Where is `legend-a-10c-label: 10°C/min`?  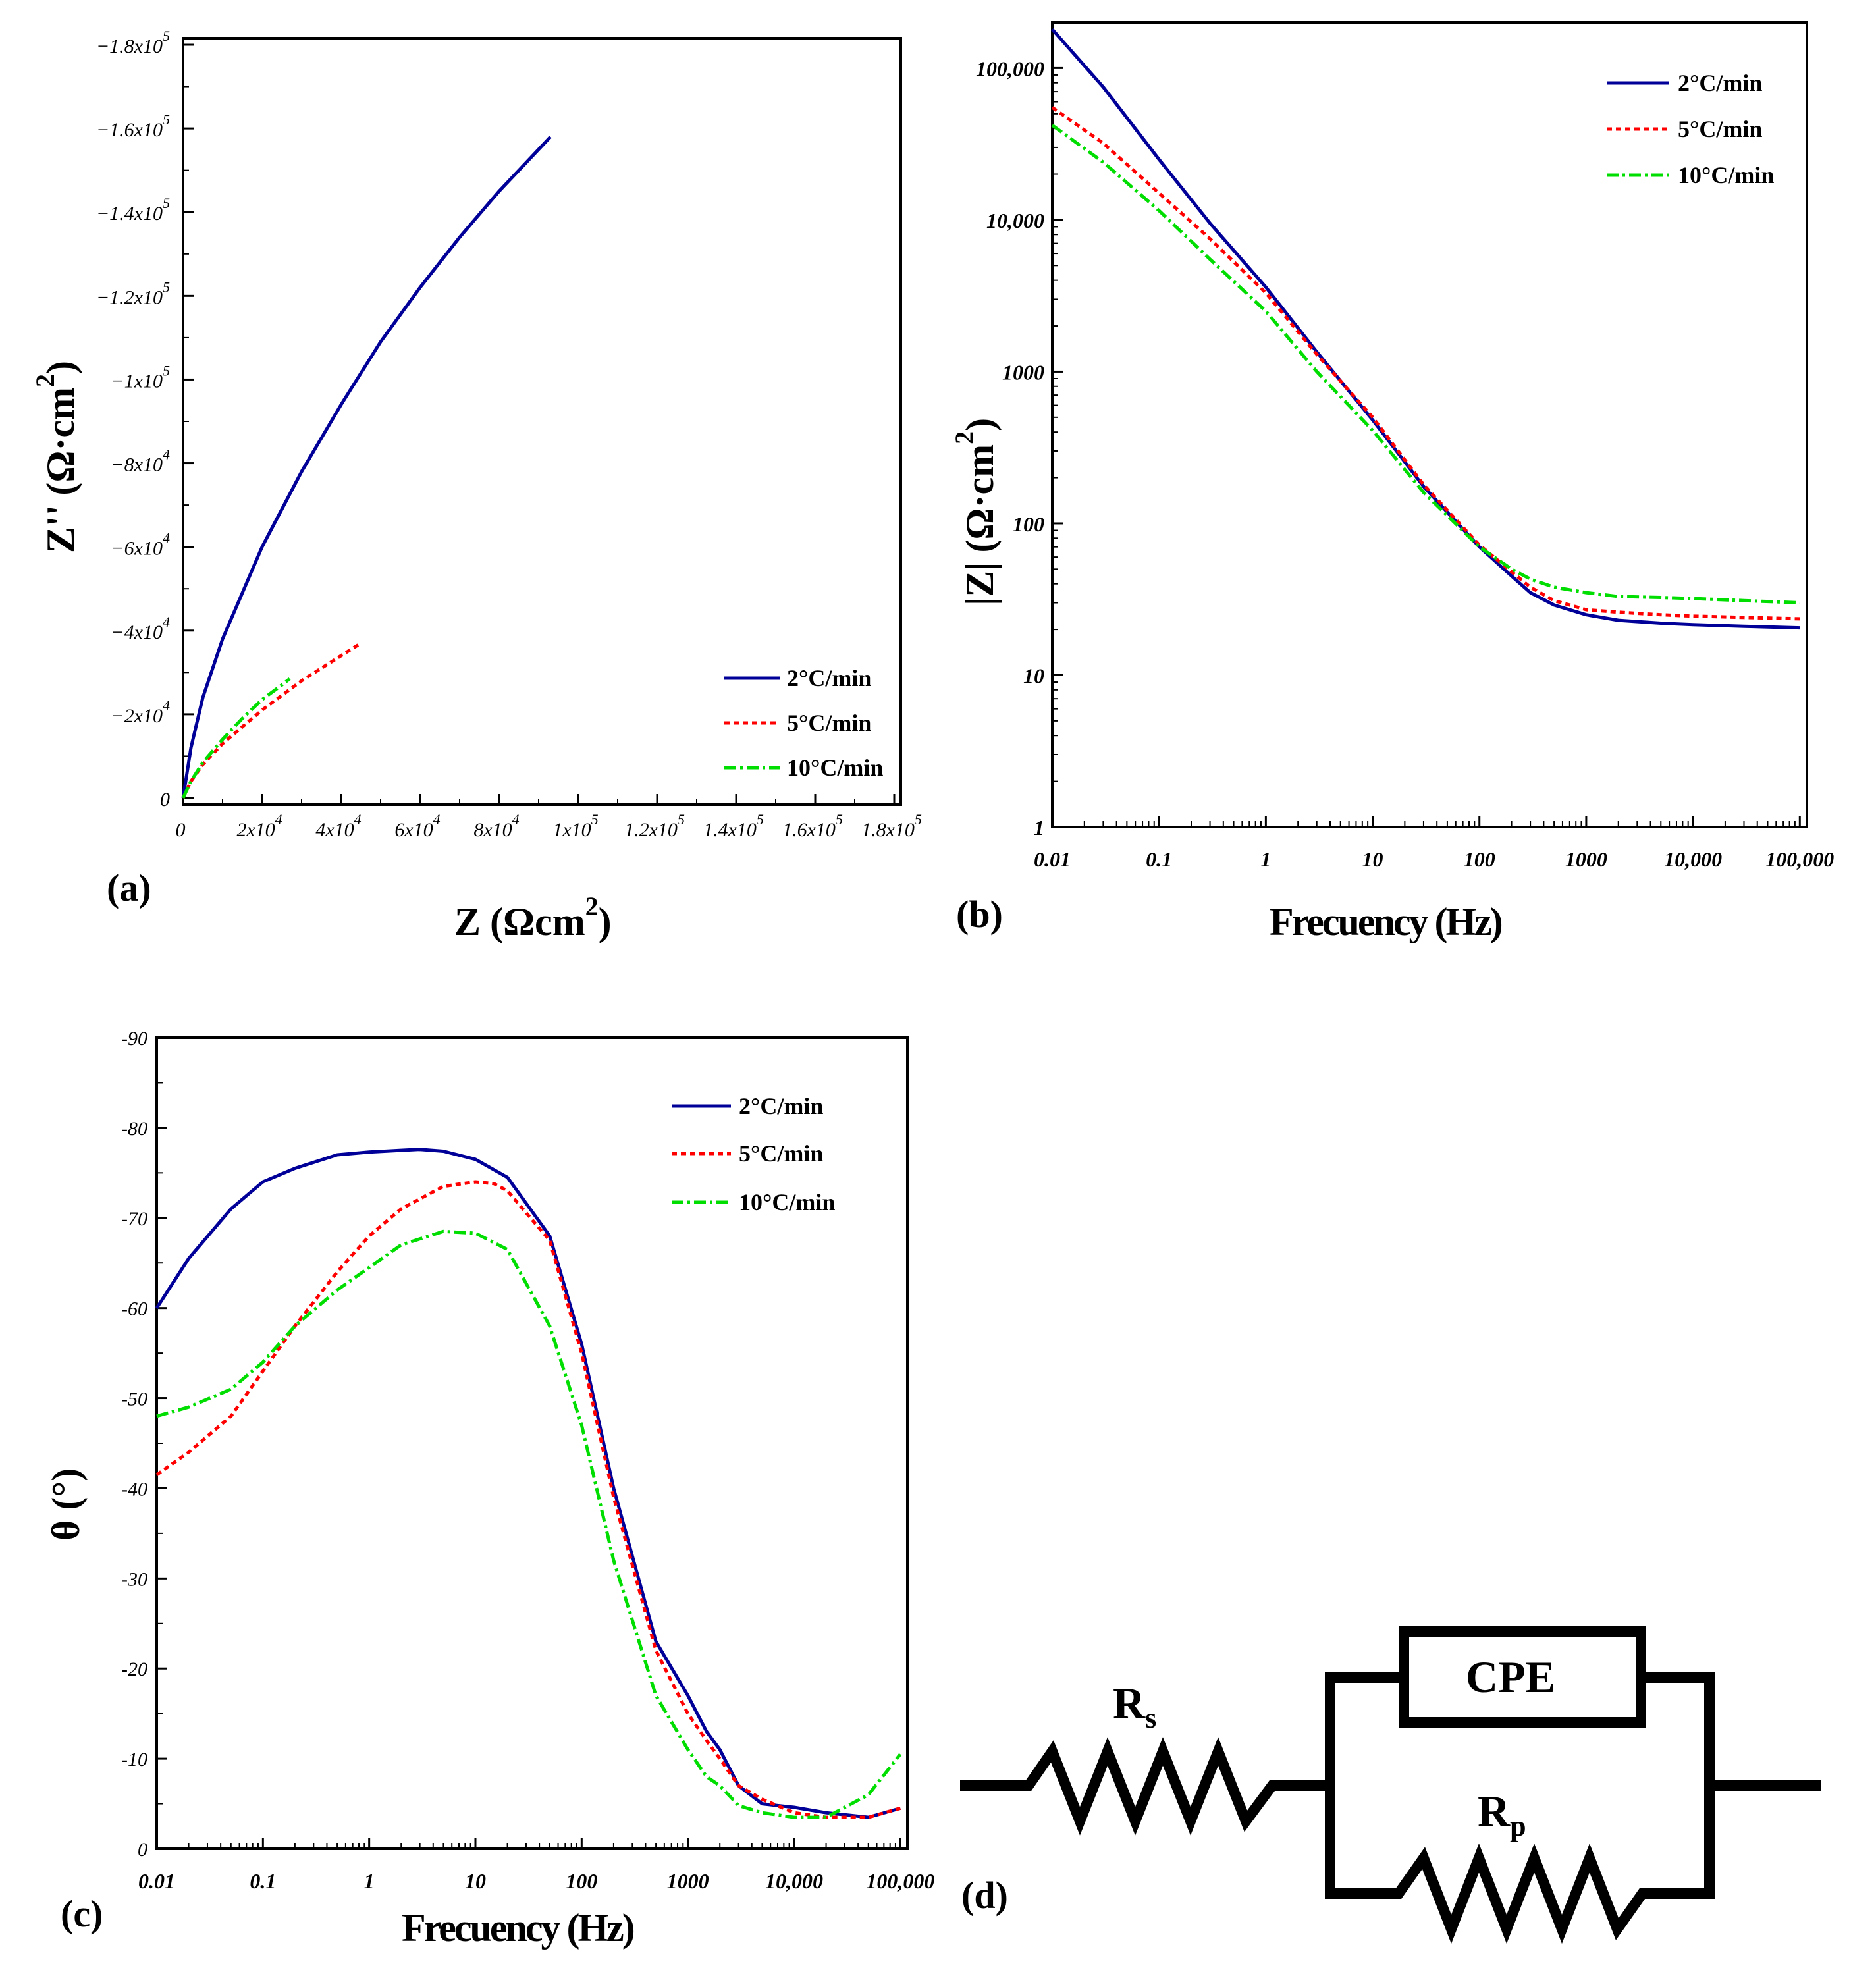
legend-a-10c-label: 10°C/min is located at coordinates (835, 768).